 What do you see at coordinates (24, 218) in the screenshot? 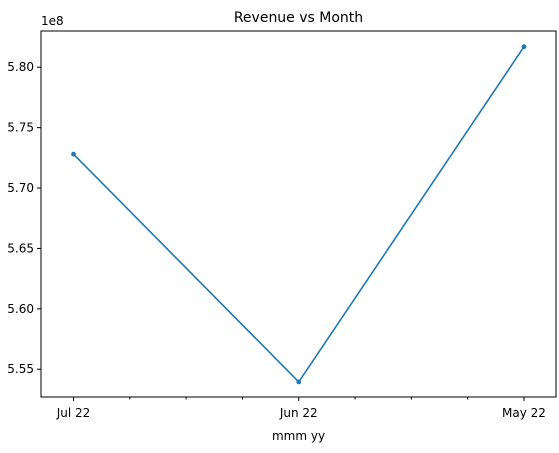
I see `y-axis: 5.55 5.60 5.65 5.70 5.75 5.80` at bounding box center [24, 218].